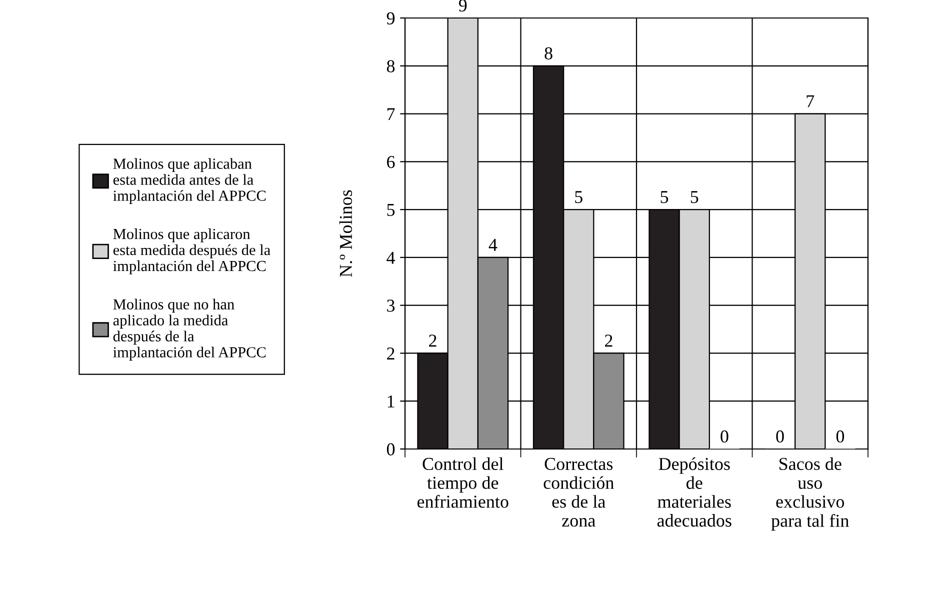 Image resolution: width=936 pixels, height=603 pixels. Describe the element at coordinates (189, 181) in the screenshot. I see `legend-label: Molinos que aplicaban esta medida antes de la implantación del APPCC` at that location.